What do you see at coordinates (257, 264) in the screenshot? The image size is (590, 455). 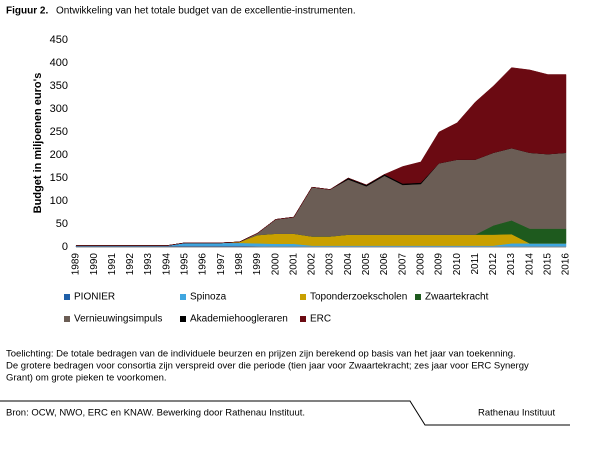 I see `x-tick-label: 1999` at bounding box center [257, 264].